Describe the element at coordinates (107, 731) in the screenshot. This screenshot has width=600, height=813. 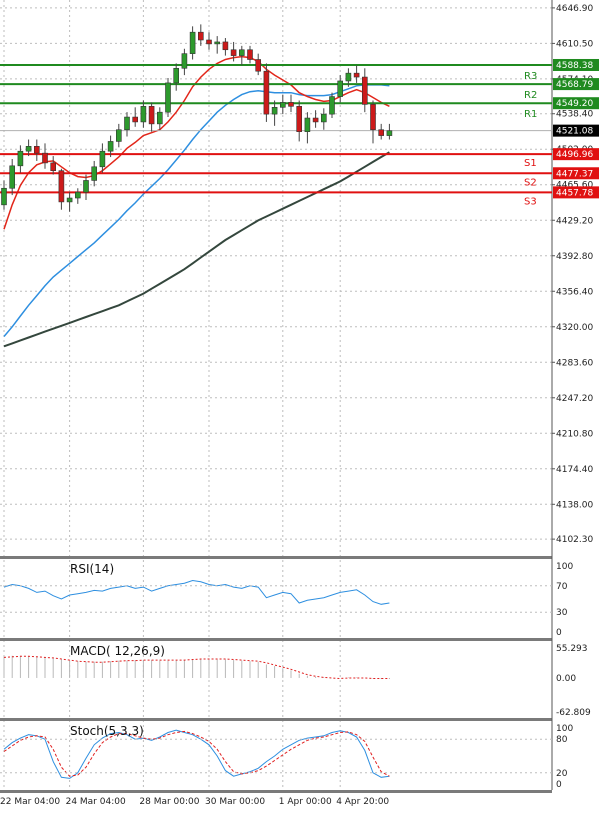
I see `stoch-title: Stoch(5,3,3)` at that location.